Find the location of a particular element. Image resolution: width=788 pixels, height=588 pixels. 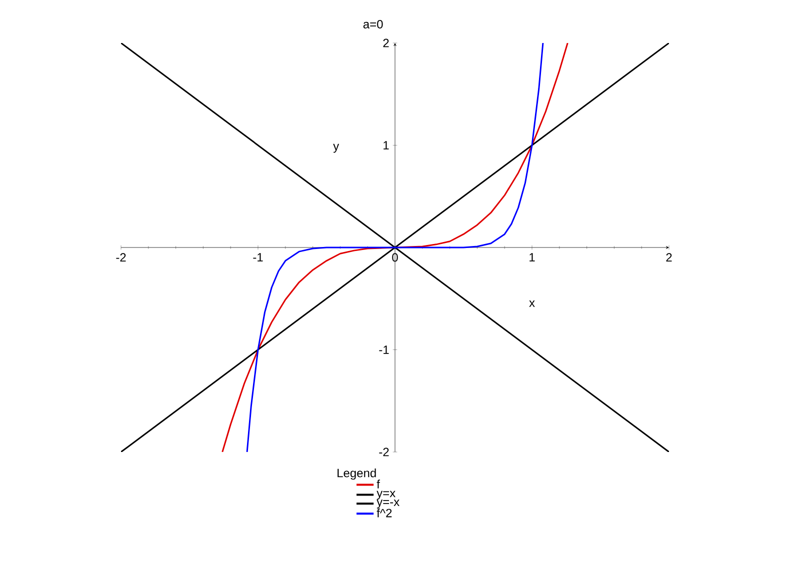

y-tick-label: -1 is located at coordinates (384, 350).